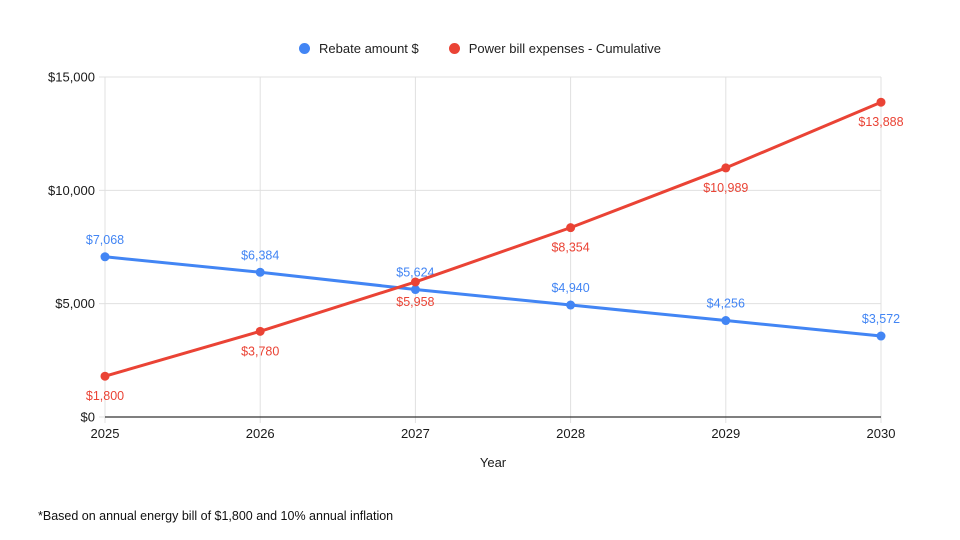 This screenshot has width=960, height=540. What do you see at coordinates (570, 248) in the screenshot?
I see `data-point-label: $8,354` at bounding box center [570, 248].